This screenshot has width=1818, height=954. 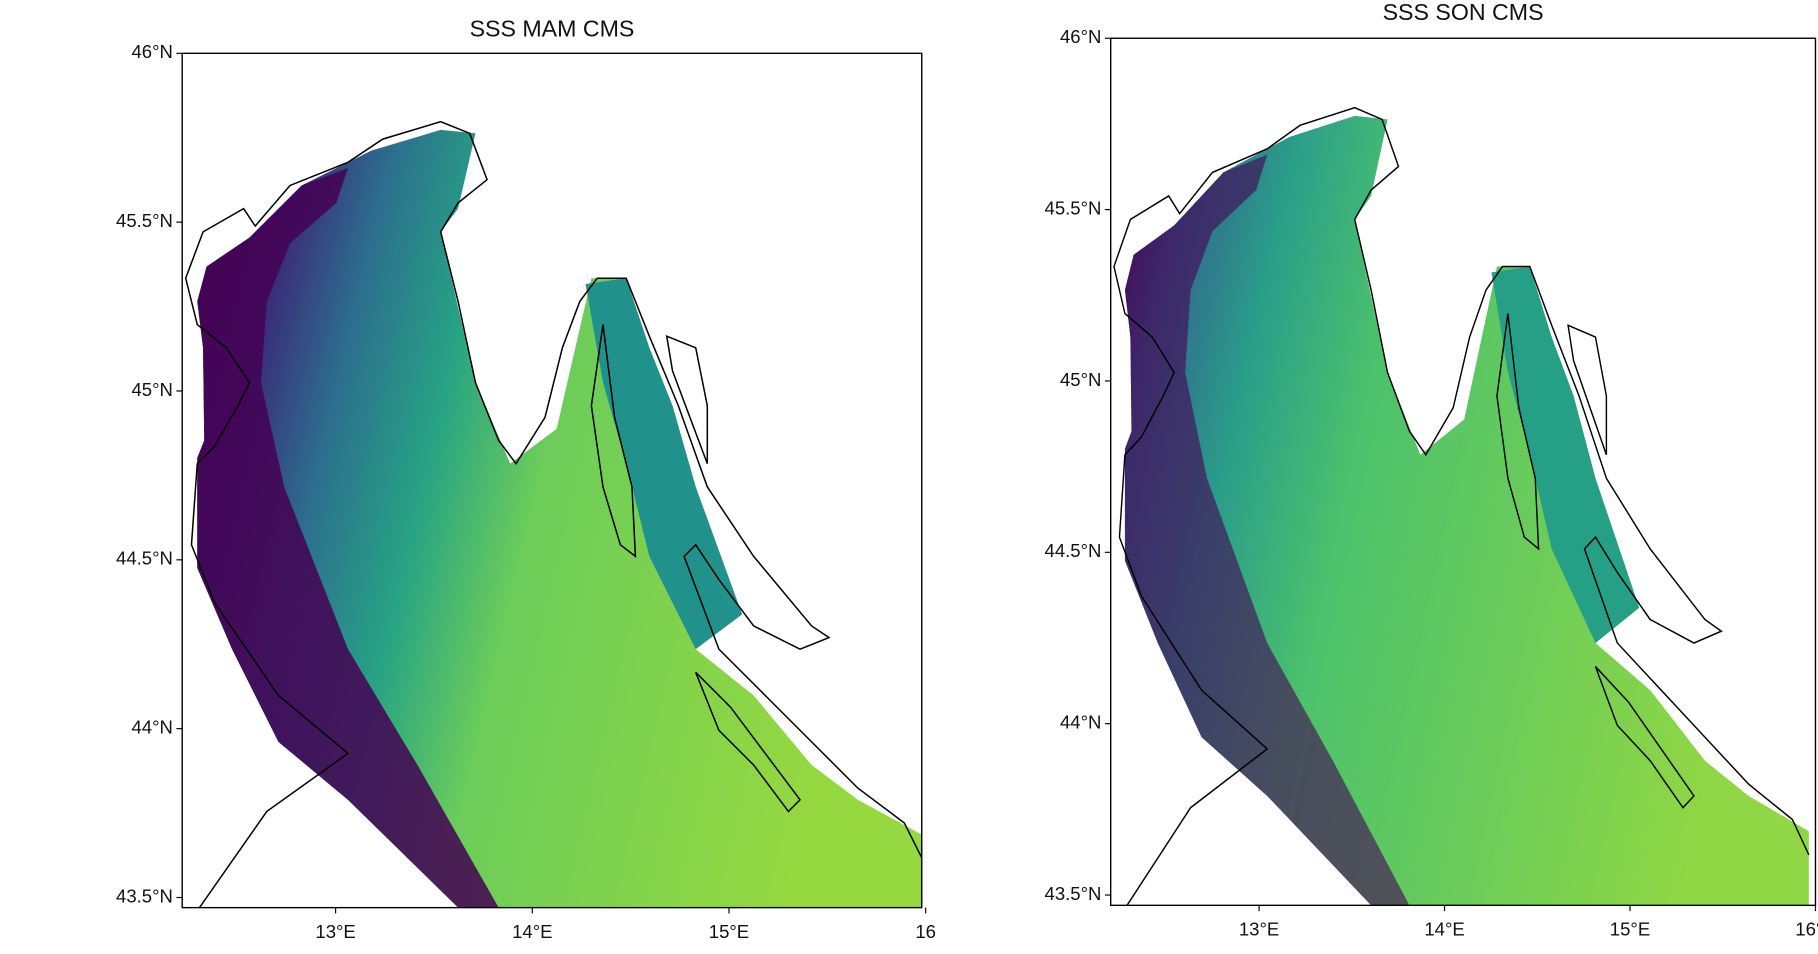 I want to click on panel-title: SSS MAM CMS, so click(x=552, y=28).